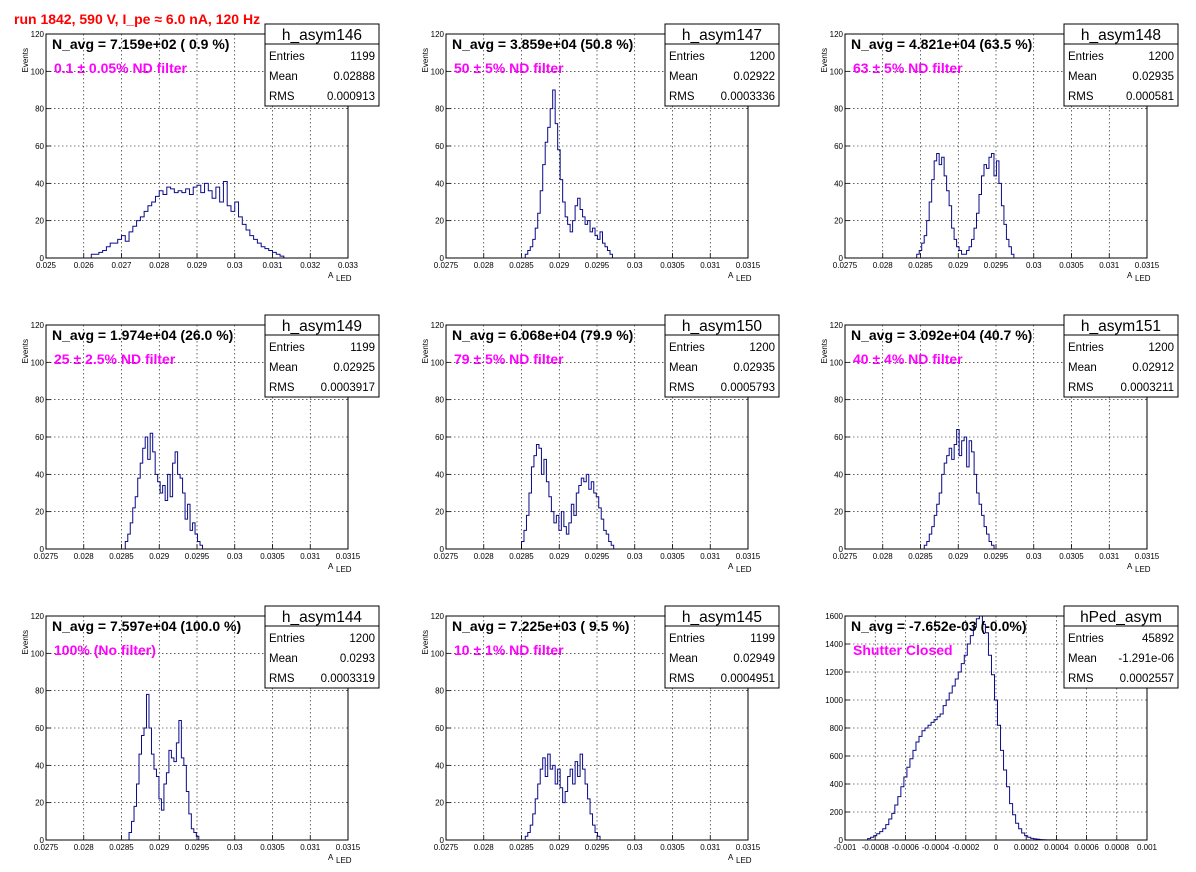 Image resolution: width=1196 pixels, height=872 pixels. What do you see at coordinates (121, 265) in the screenshot?
I see `x-tick-label: 0.027` at bounding box center [121, 265].